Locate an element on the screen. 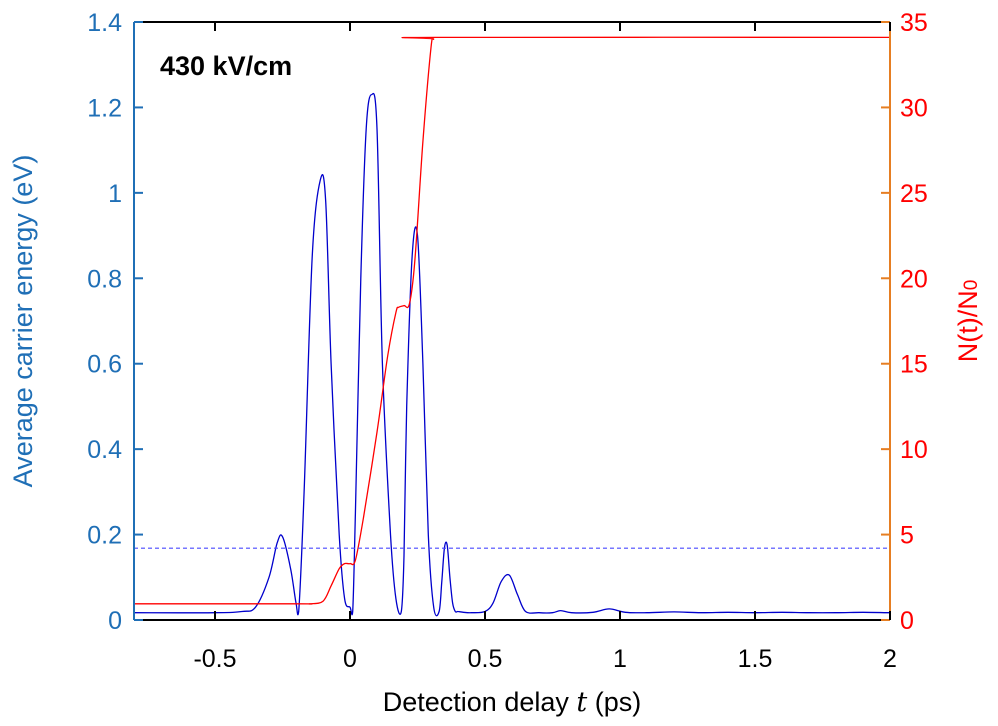 The height and width of the screenshot is (726, 998). x-tick-label: 0 is located at coordinates (350, 659).